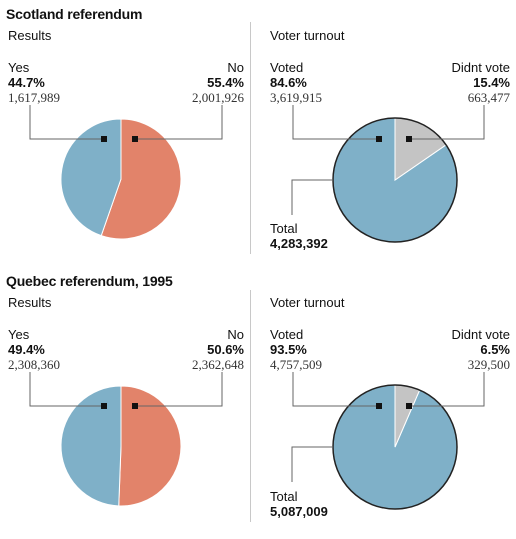  I want to click on section-title-quebec: Quebec referendum, 1995, so click(89, 281).